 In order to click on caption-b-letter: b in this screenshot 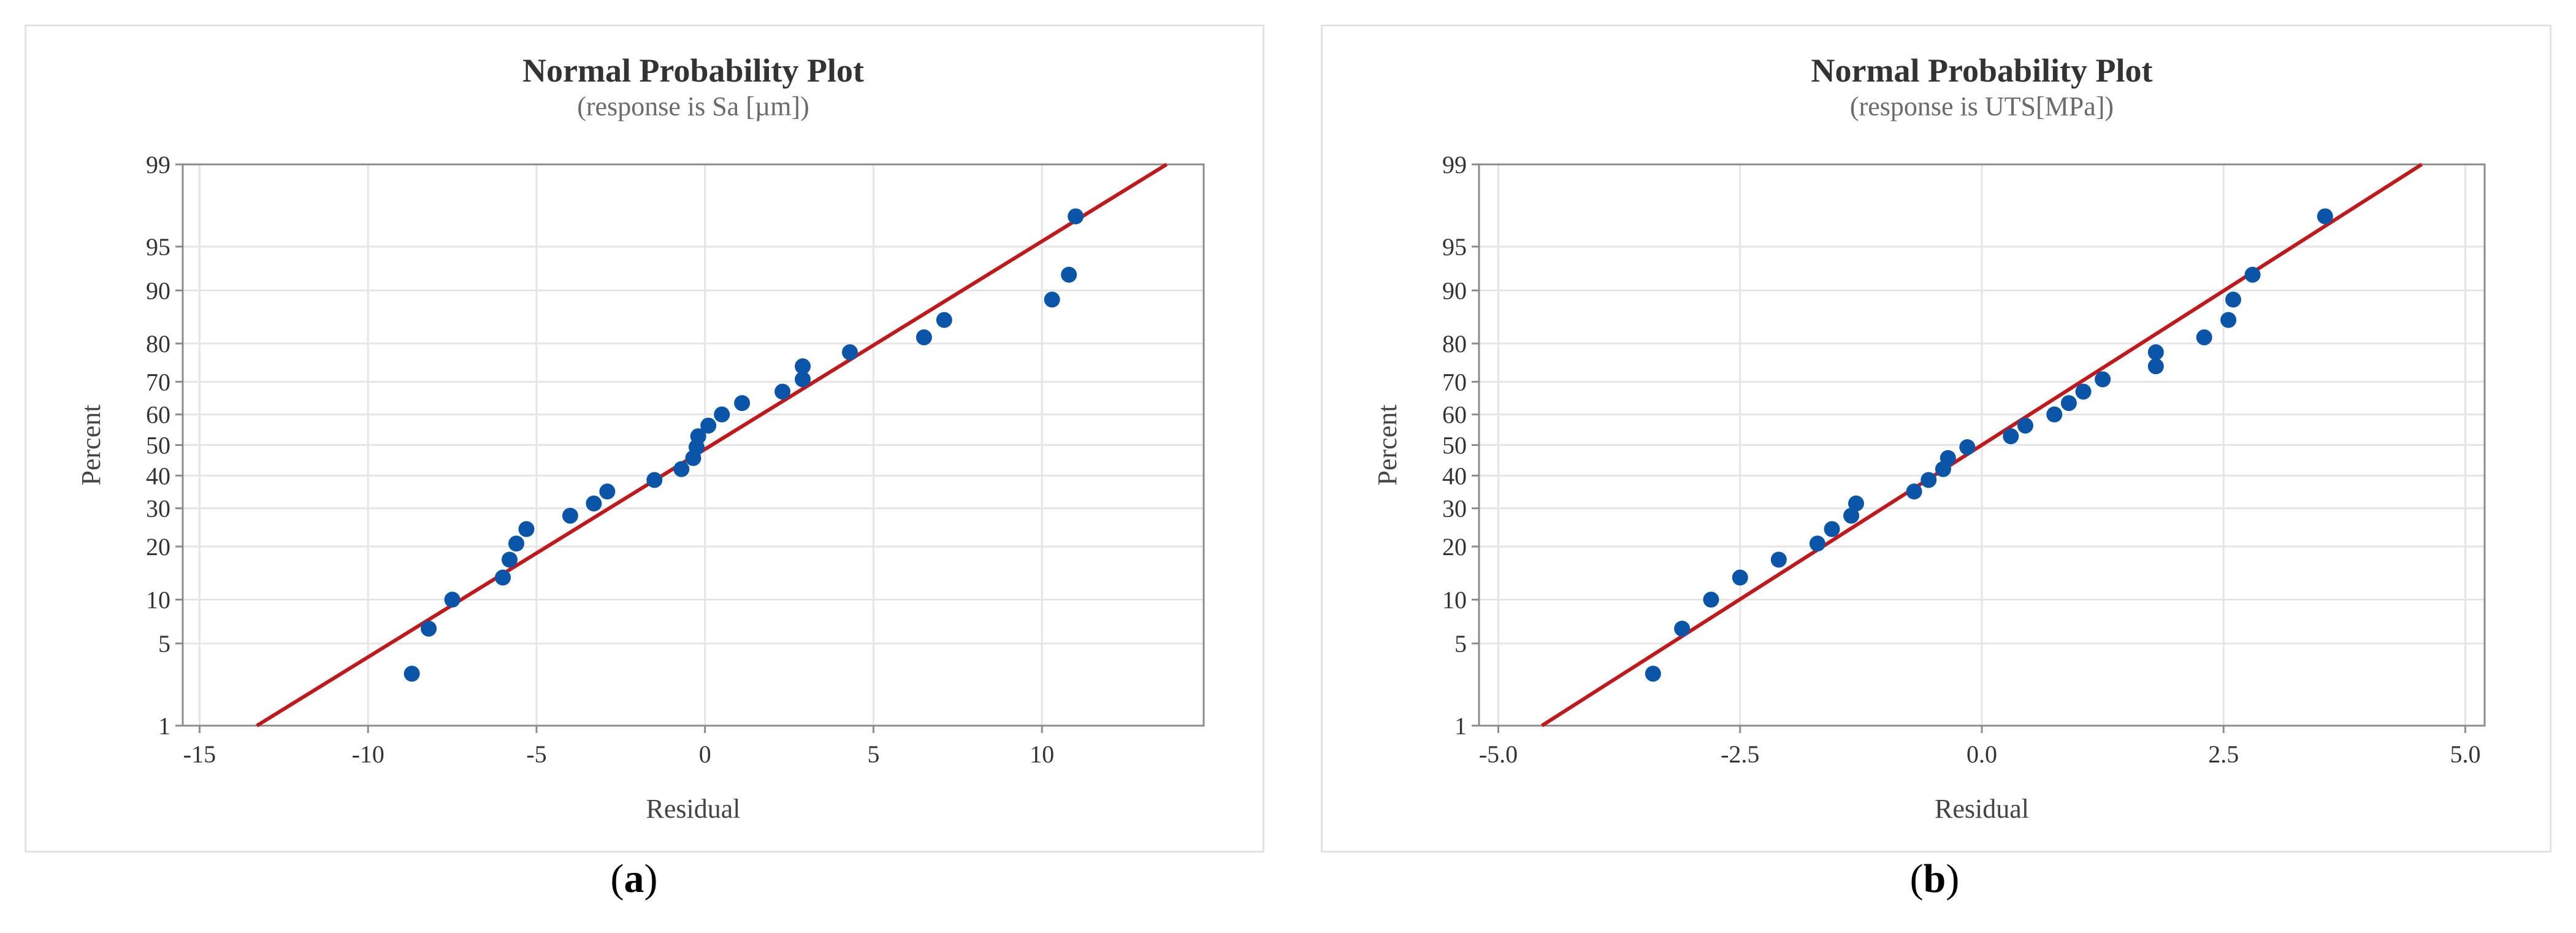, I will do `click(1934, 878)`.